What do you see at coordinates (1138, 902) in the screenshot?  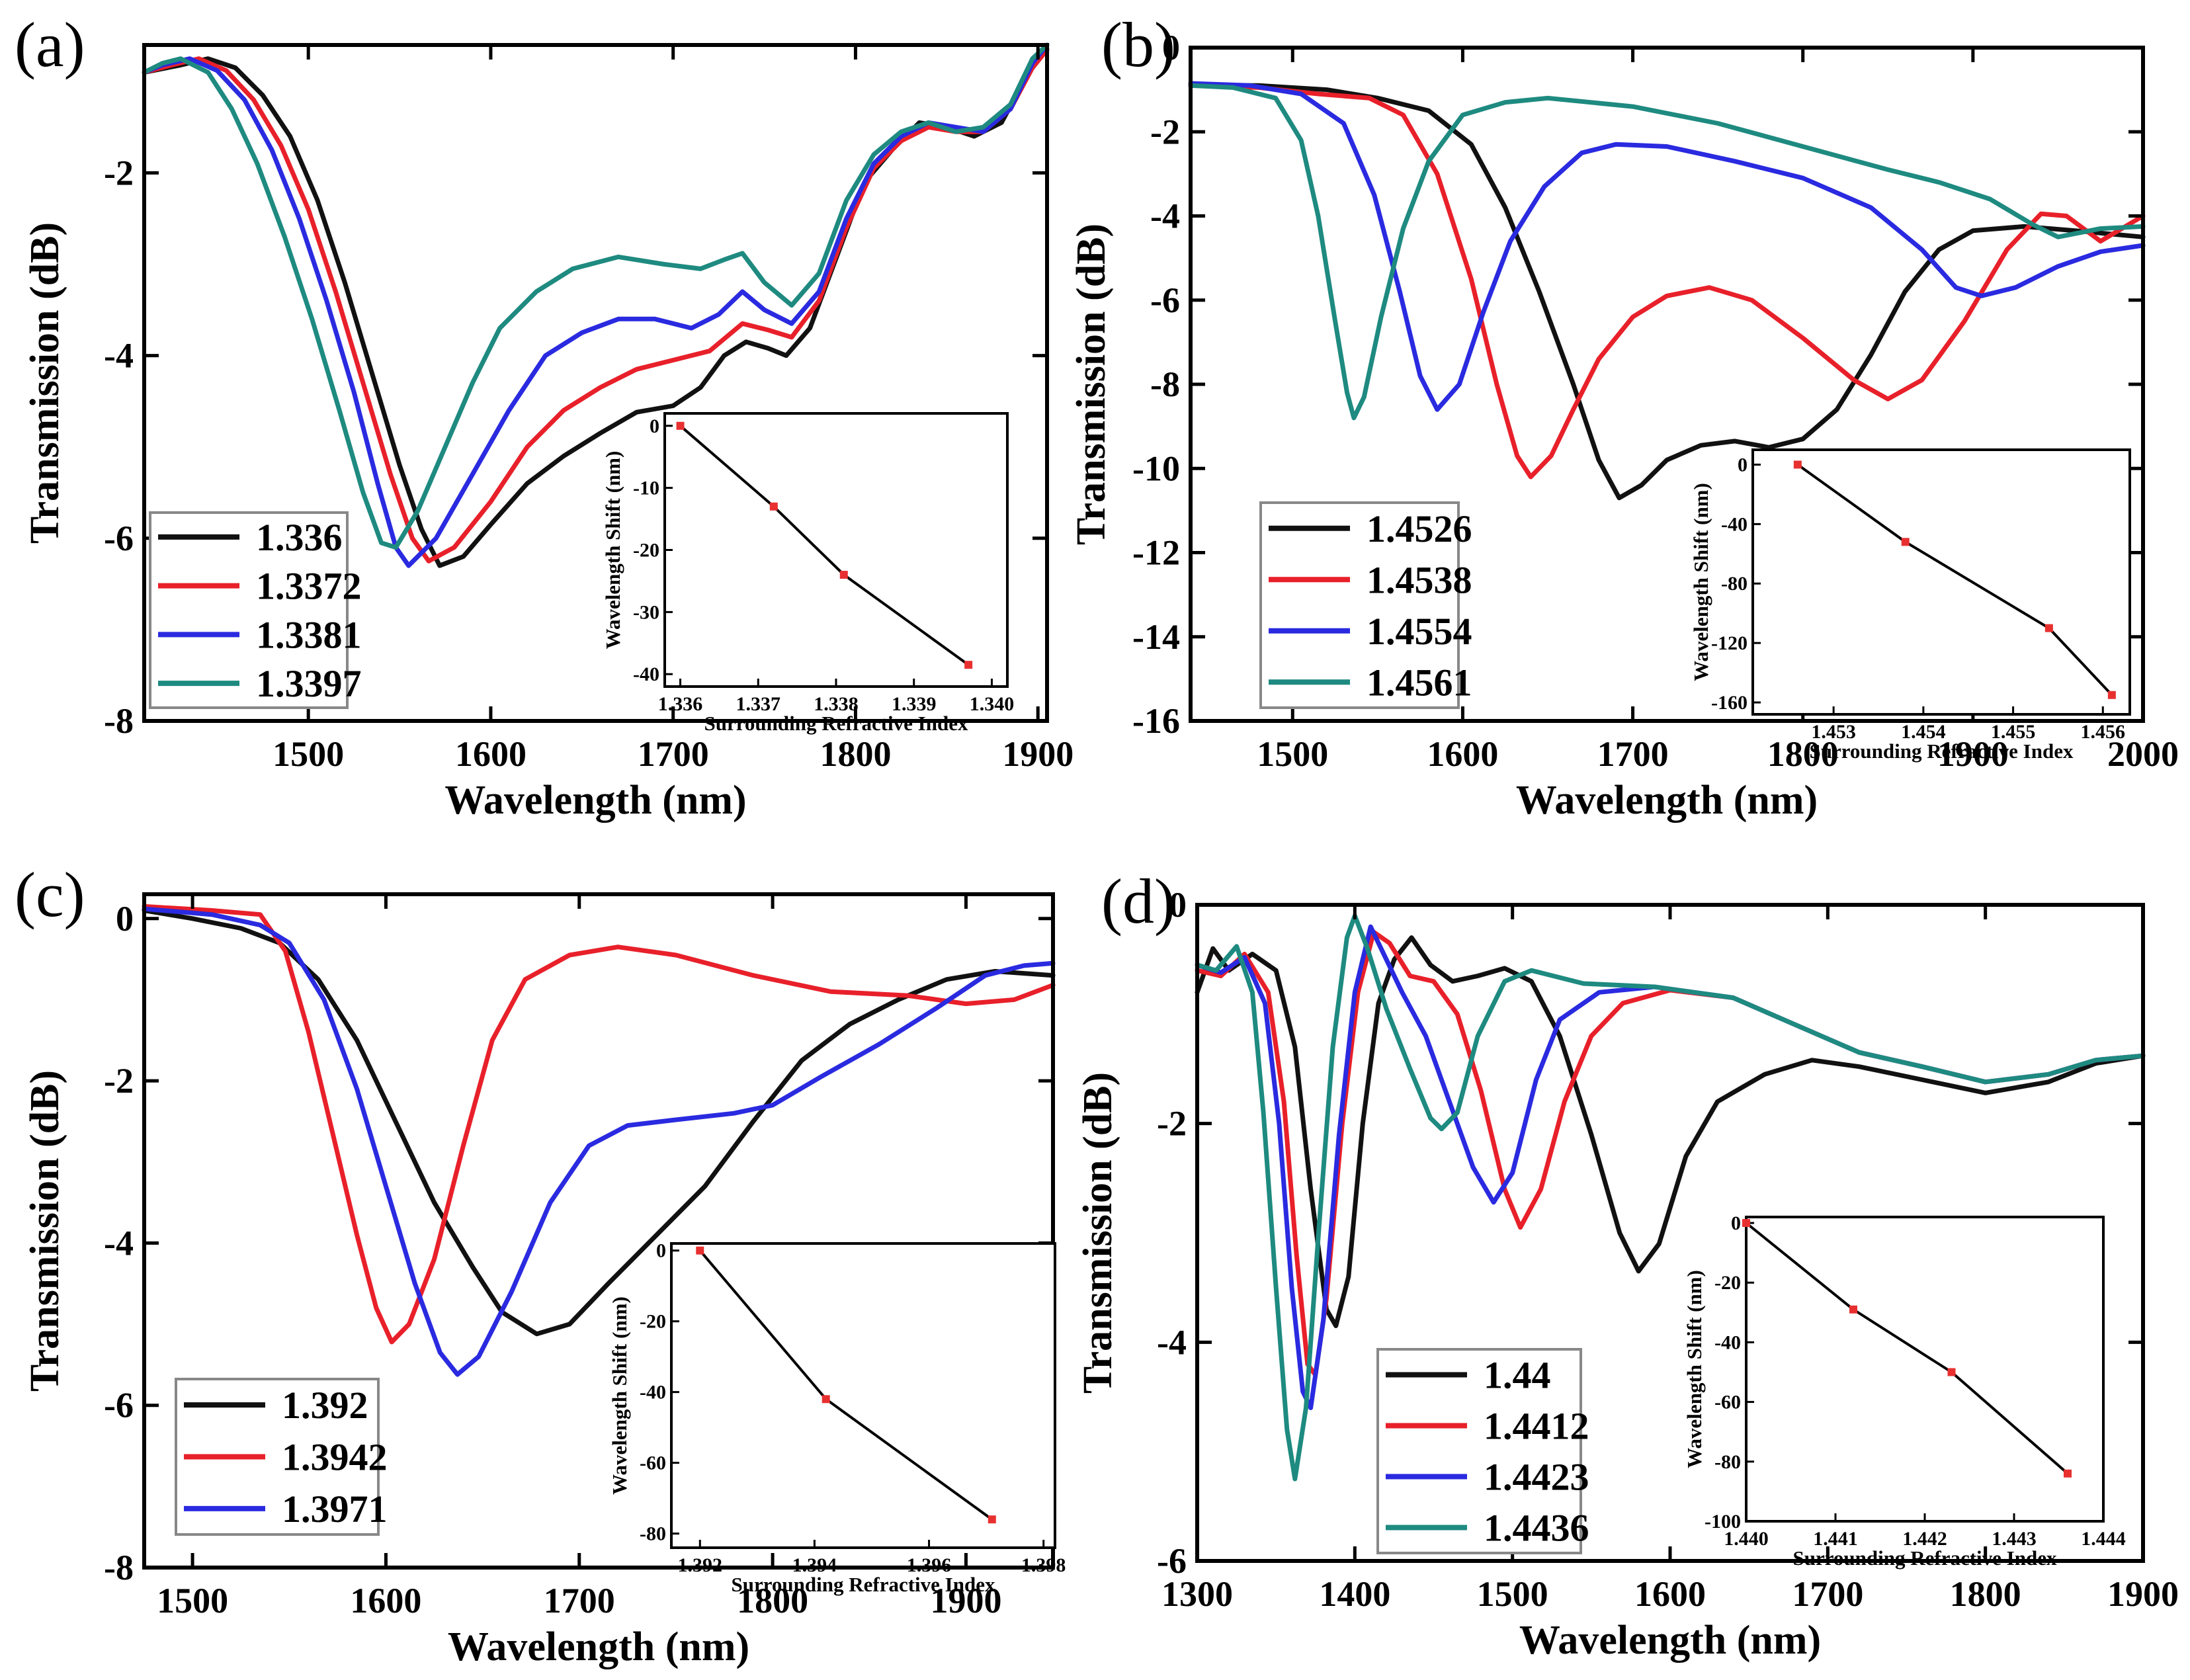 I see `panel-label: (d)` at bounding box center [1138, 902].